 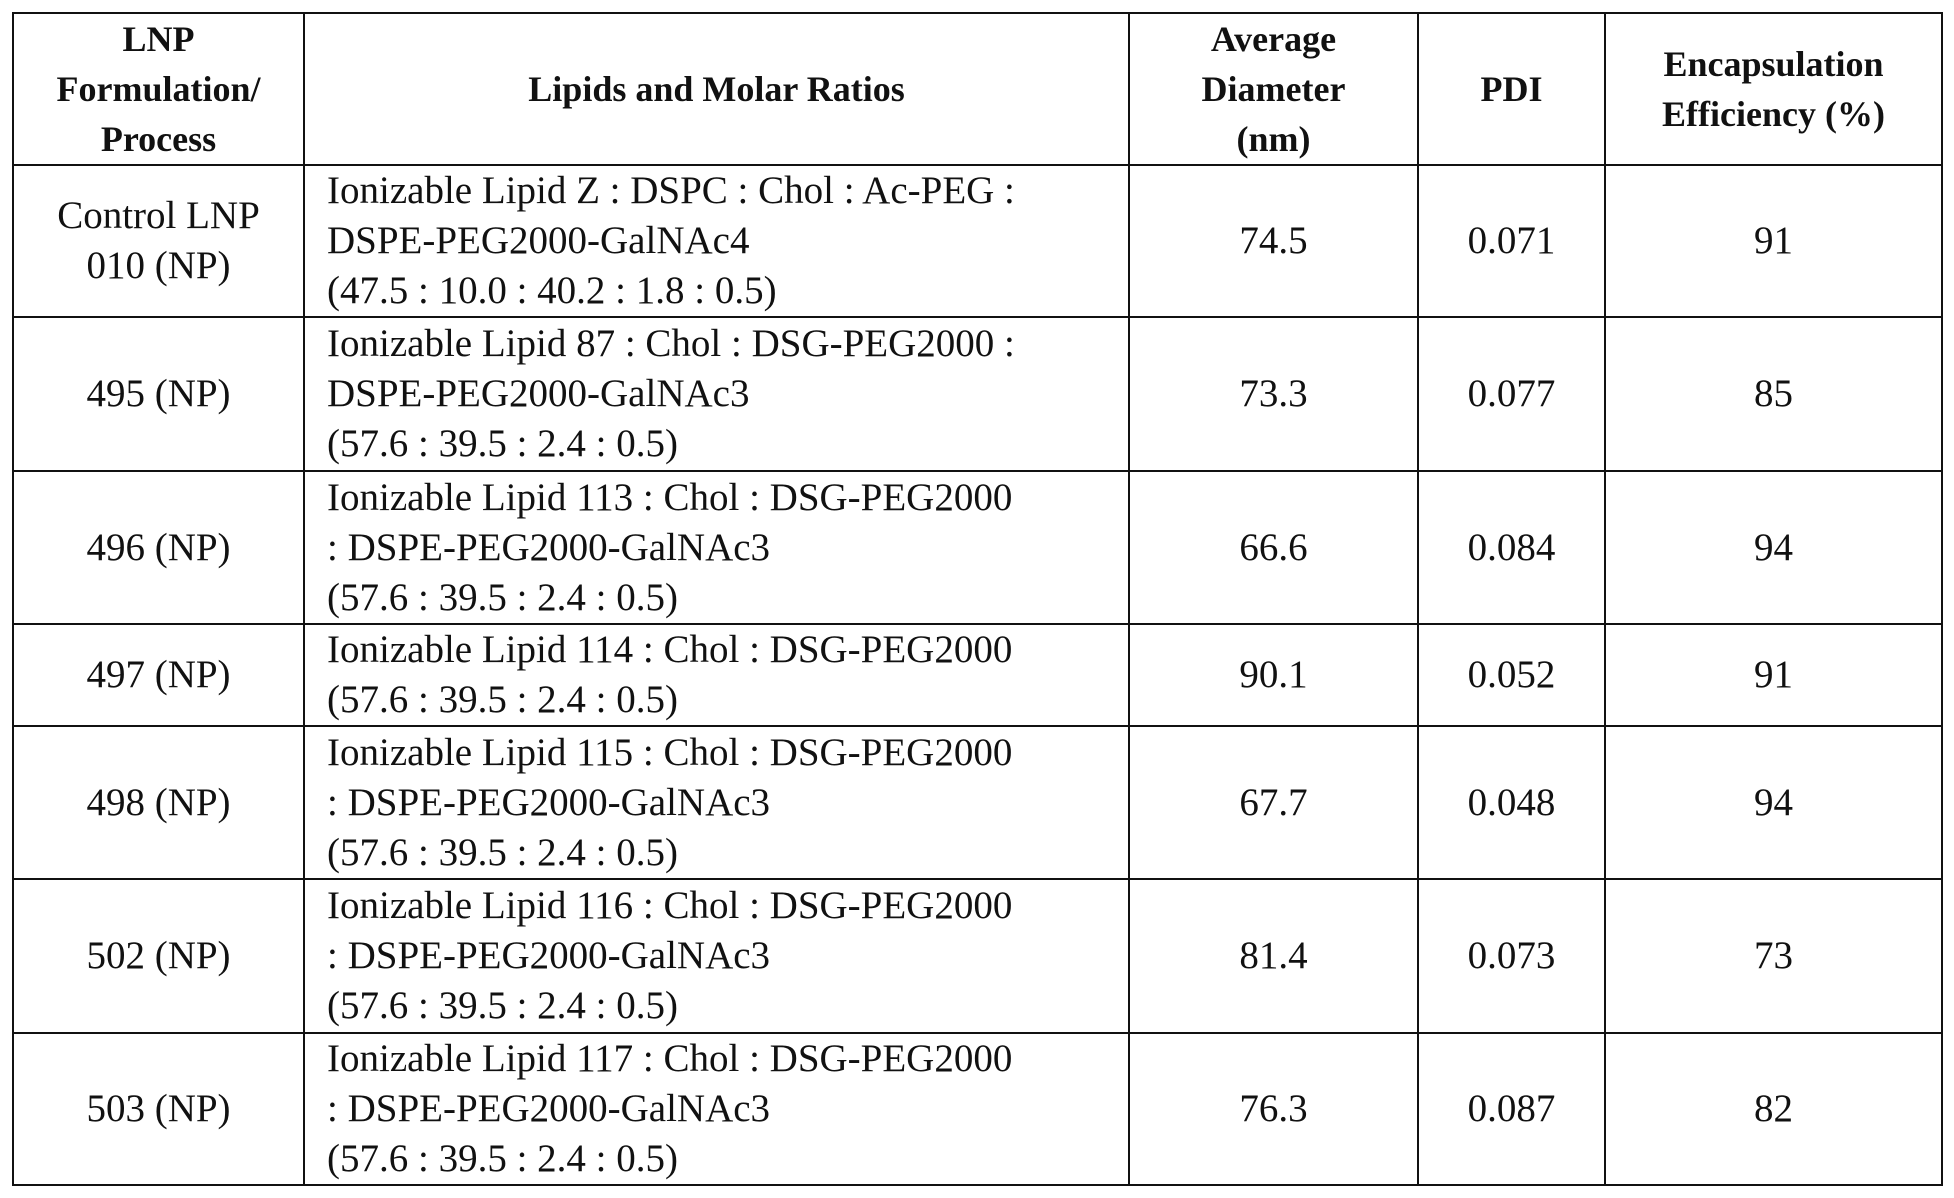 I want to click on cell-line: Lipids and Molar Ratios, so click(x=716, y=89).